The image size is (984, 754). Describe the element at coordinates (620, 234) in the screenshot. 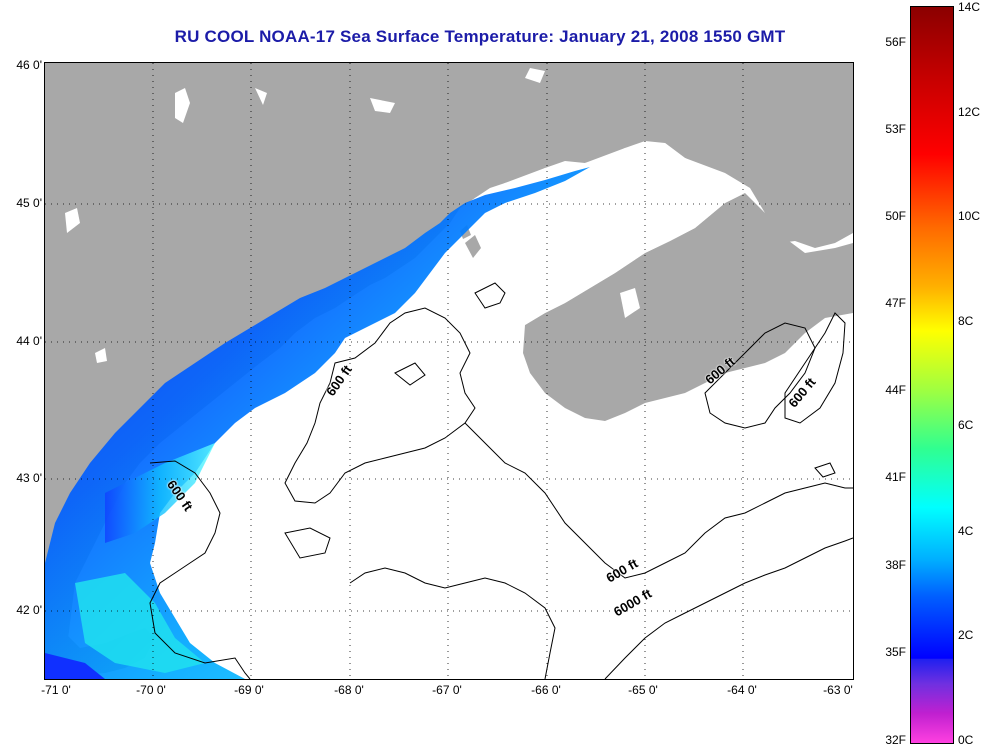

I see `bay-of-fundy` at that location.